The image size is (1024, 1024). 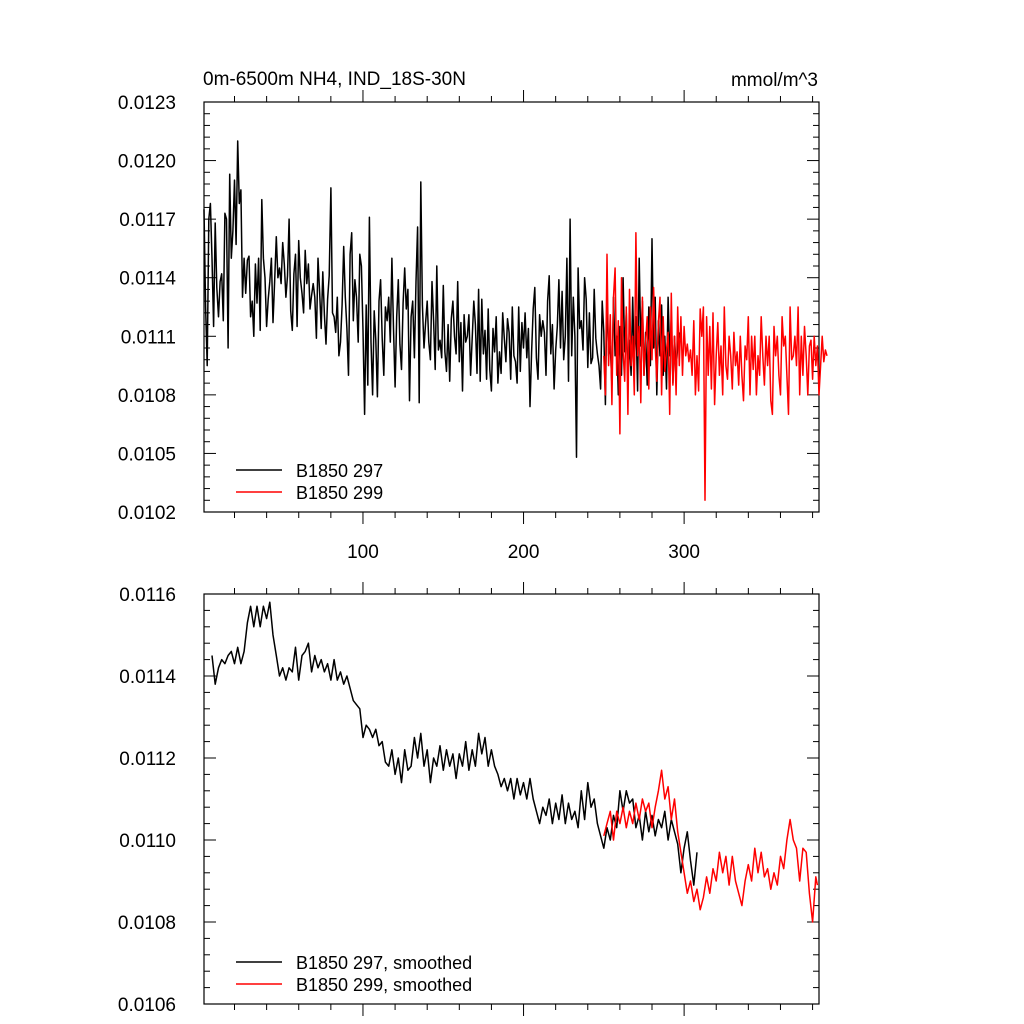 I want to click on x-tick-label: 200, so click(x=524, y=552).